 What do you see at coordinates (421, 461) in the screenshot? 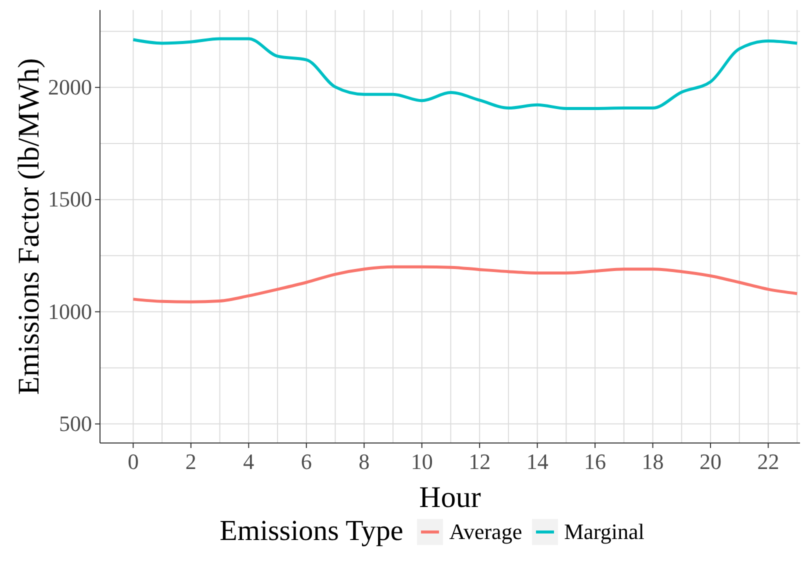
I see `x-tick-label: 10` at bounding box center [421, 461].